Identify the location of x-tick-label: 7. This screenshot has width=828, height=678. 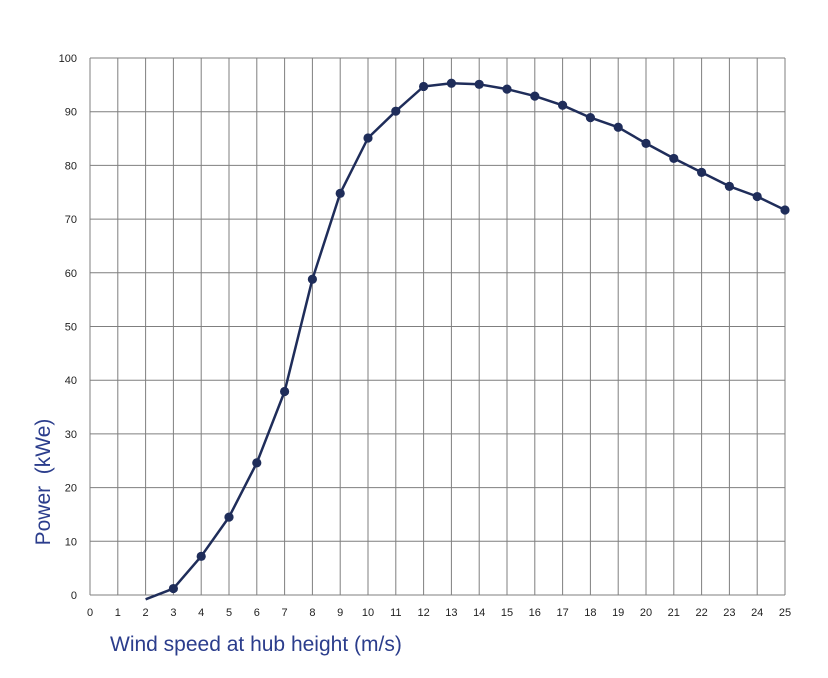
(285, 613).